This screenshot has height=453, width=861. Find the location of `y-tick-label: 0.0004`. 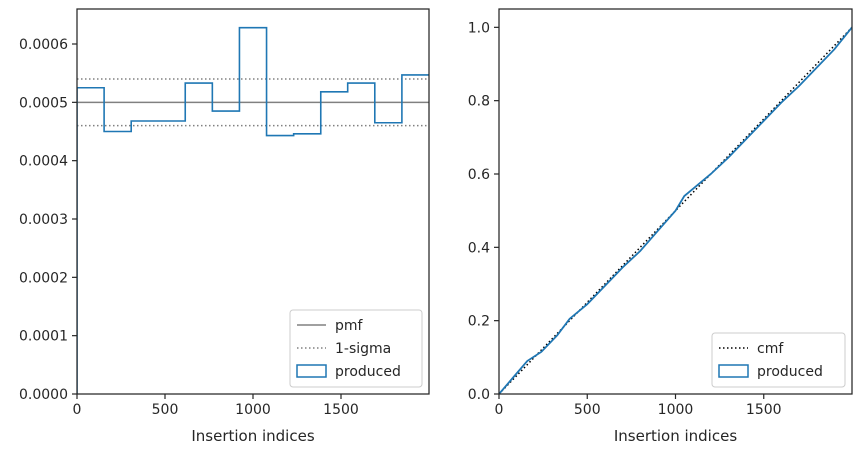

y-tick-label: 0.0004 is located at coordinates (43, 162).